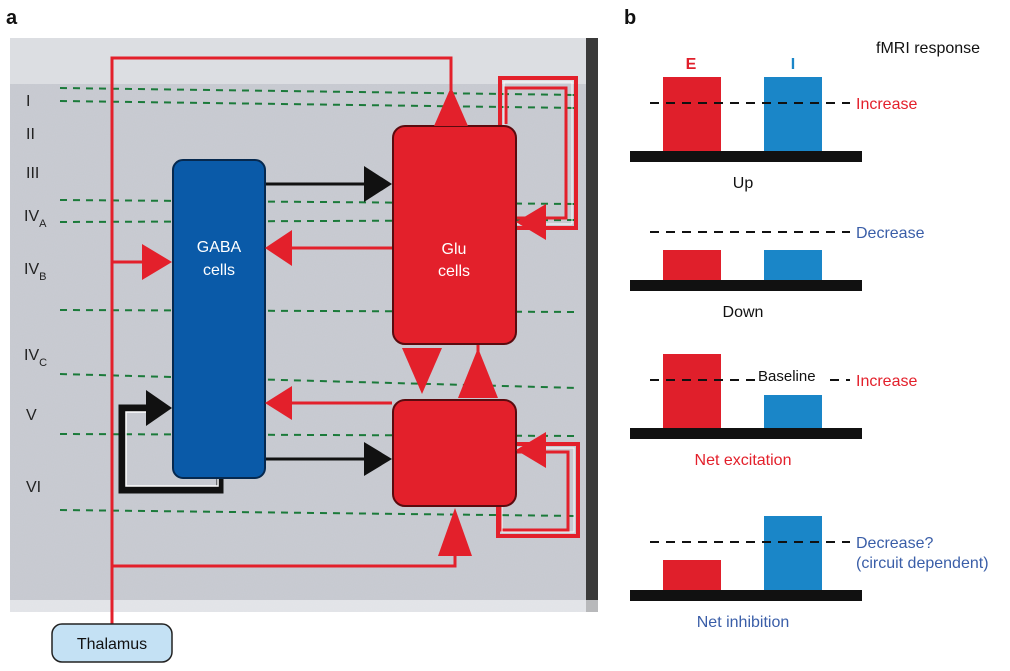  I want to click on inhibitory-arrowheads, so click(269, 321).